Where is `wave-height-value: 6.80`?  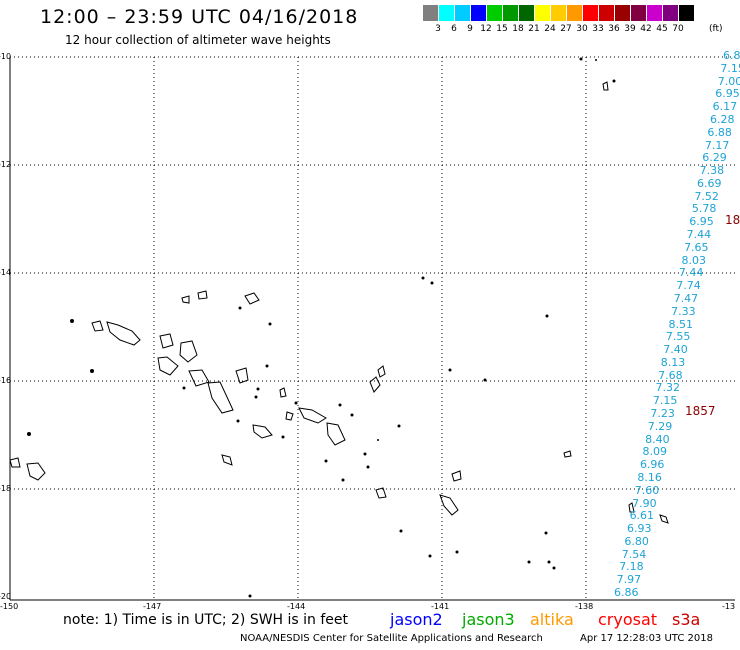 wave-height-value: 6.80 is located at coordinates (636, 541).